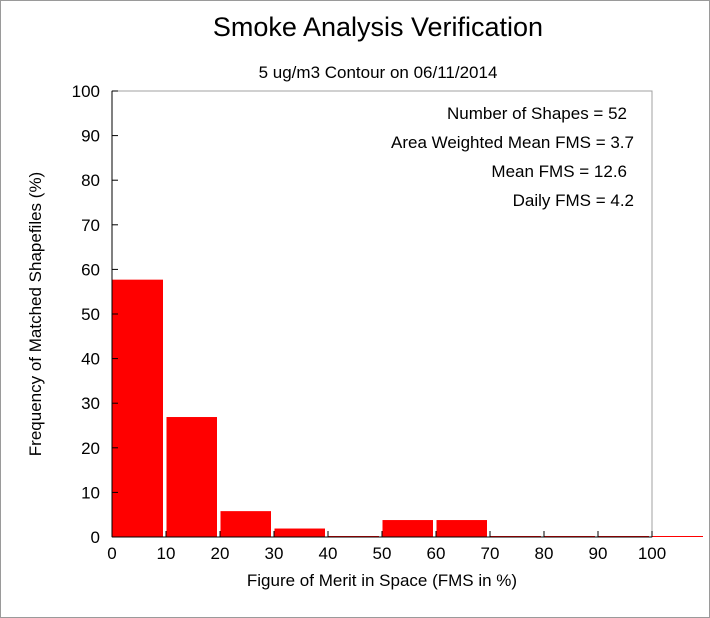 Image resolution: width=710 pixels, height=618 pixels. What do you see at coordinates (559, 171) in the screenshot?
I see `stats-annotation: Mean FMS = 12.6` at bounding box center [559, 171].